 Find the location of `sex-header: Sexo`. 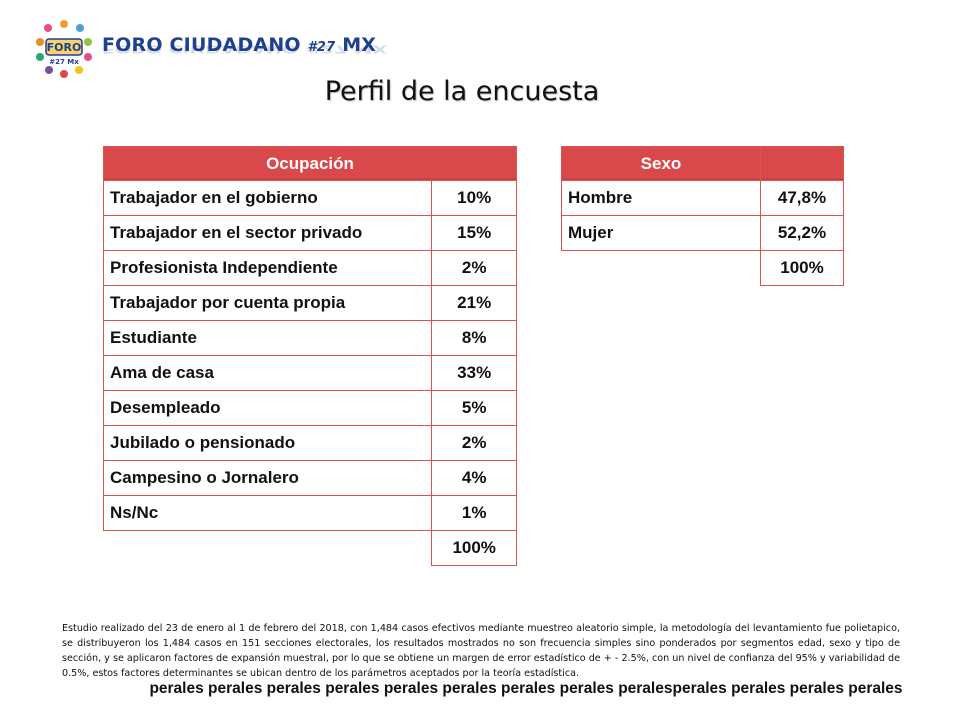

sex-header: Sexo is located at coordinates (661, 163).